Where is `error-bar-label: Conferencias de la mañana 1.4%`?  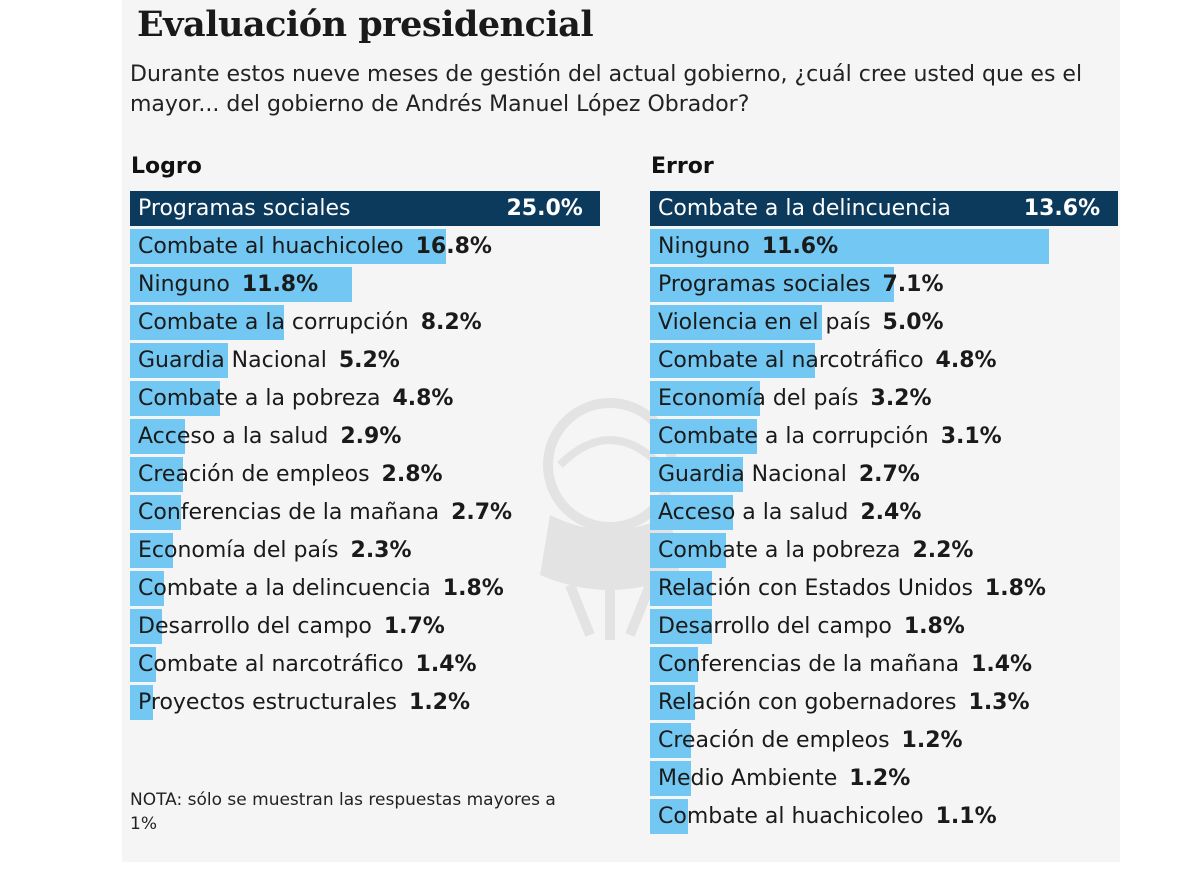 error-bar-label: Conferencias de la mañana 1.4% is located at coordinates (845, 665).